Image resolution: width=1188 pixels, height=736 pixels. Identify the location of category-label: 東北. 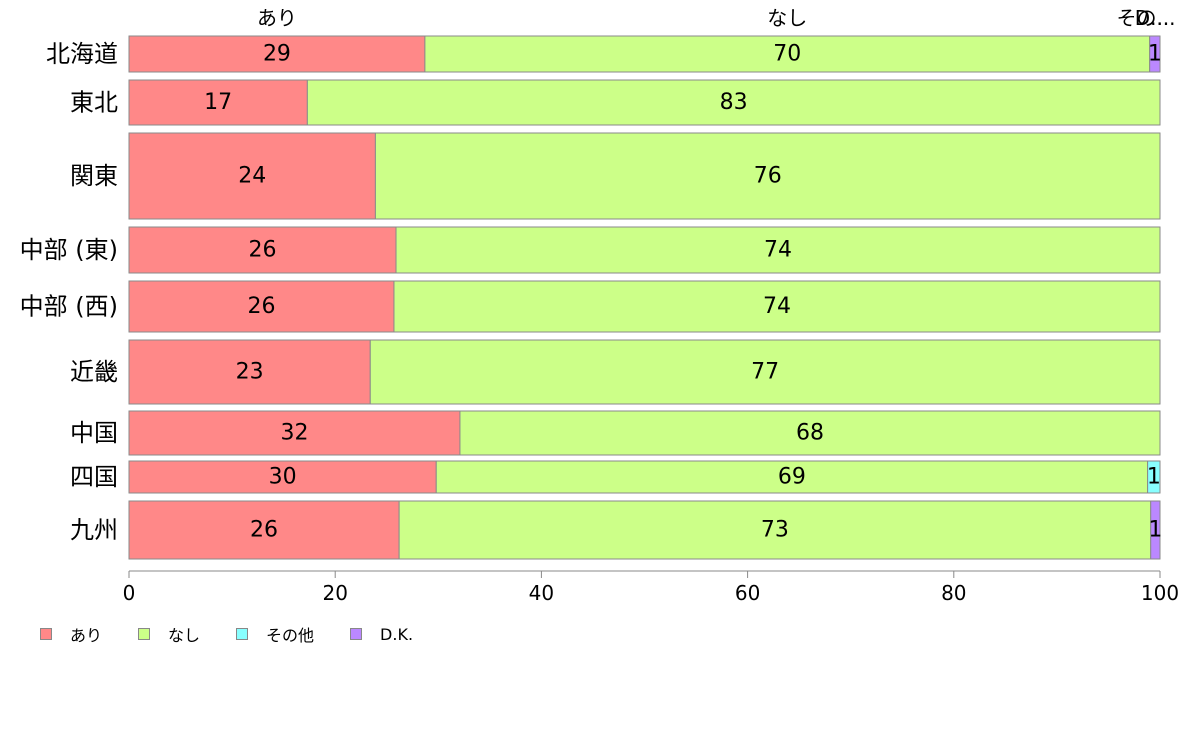
(94, 103).